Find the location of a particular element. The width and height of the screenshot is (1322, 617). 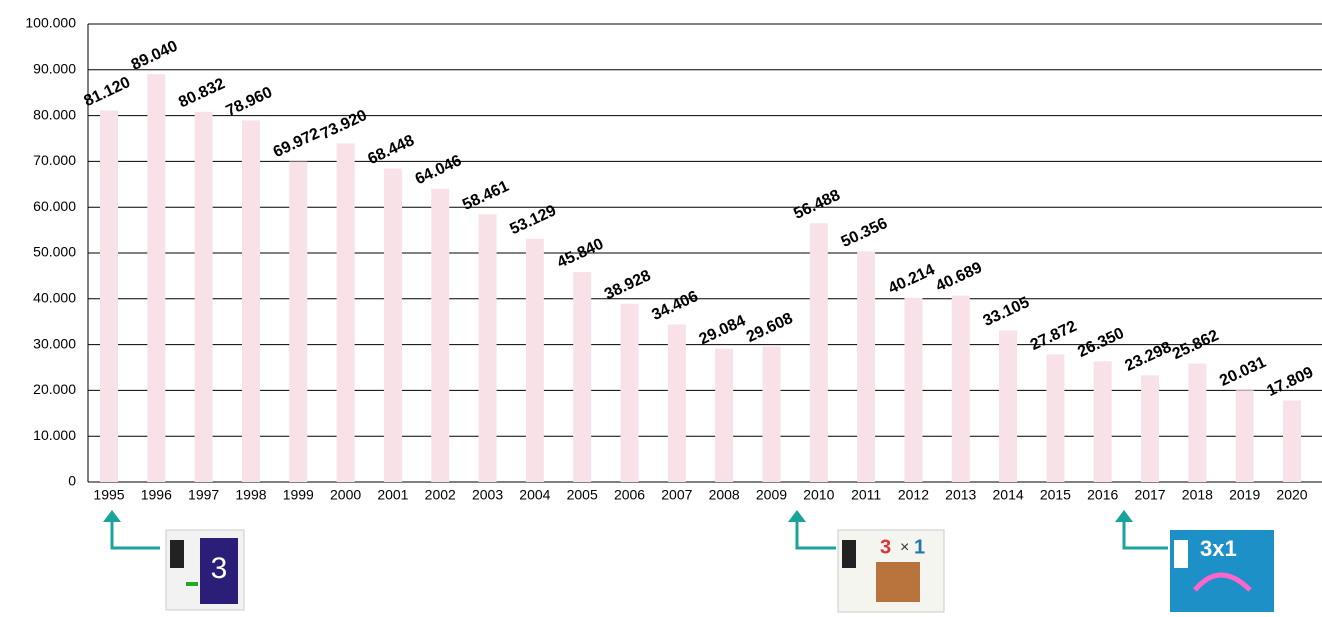

x-tick-label: 2000 is located at coordinates (345, 495).